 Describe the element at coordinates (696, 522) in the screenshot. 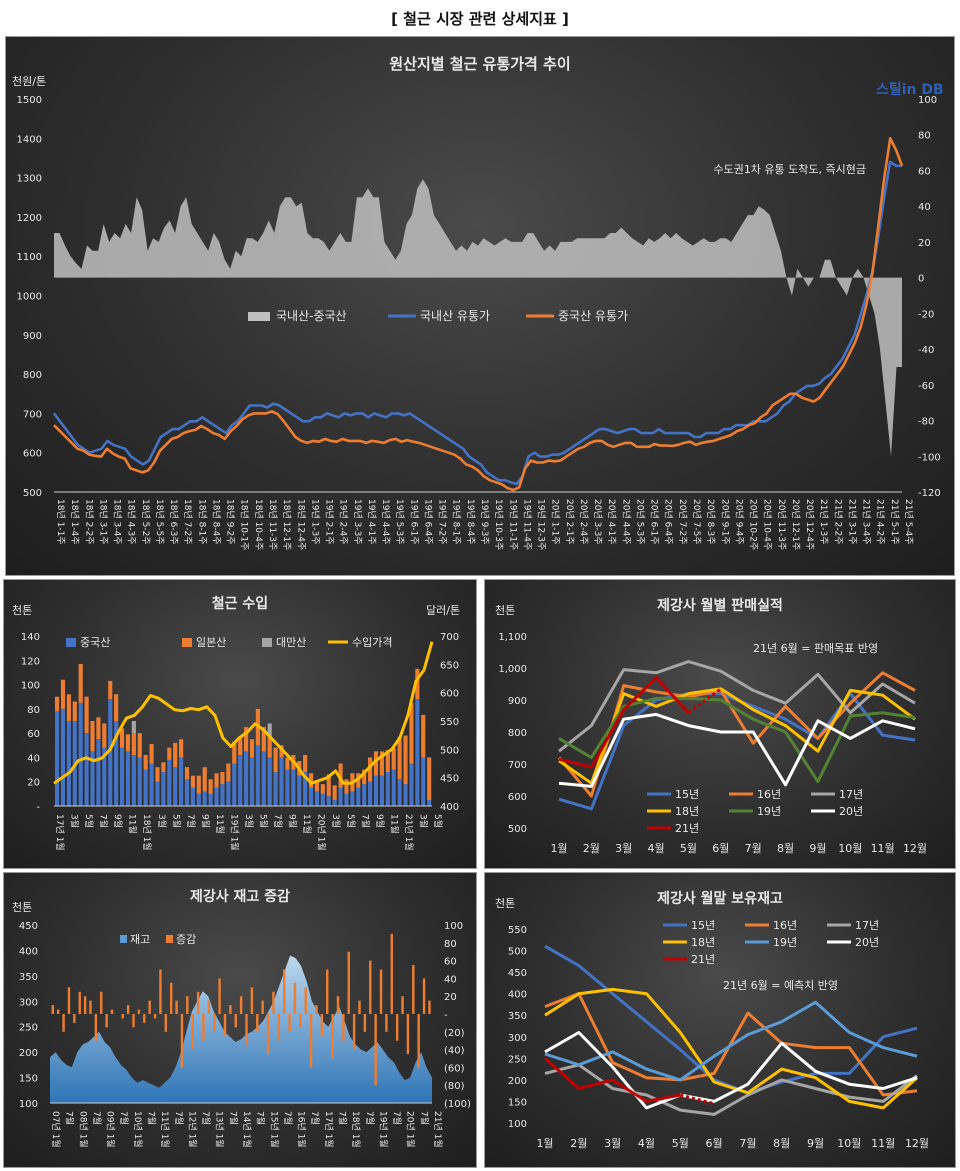

I see `x-tick-label: 20년 7-5주` at that location.